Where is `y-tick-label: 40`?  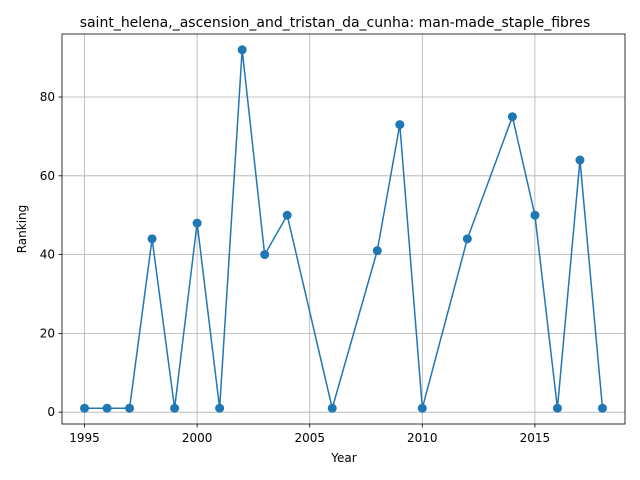 y-tick-label: 40 is located at coordinates (47, 255).